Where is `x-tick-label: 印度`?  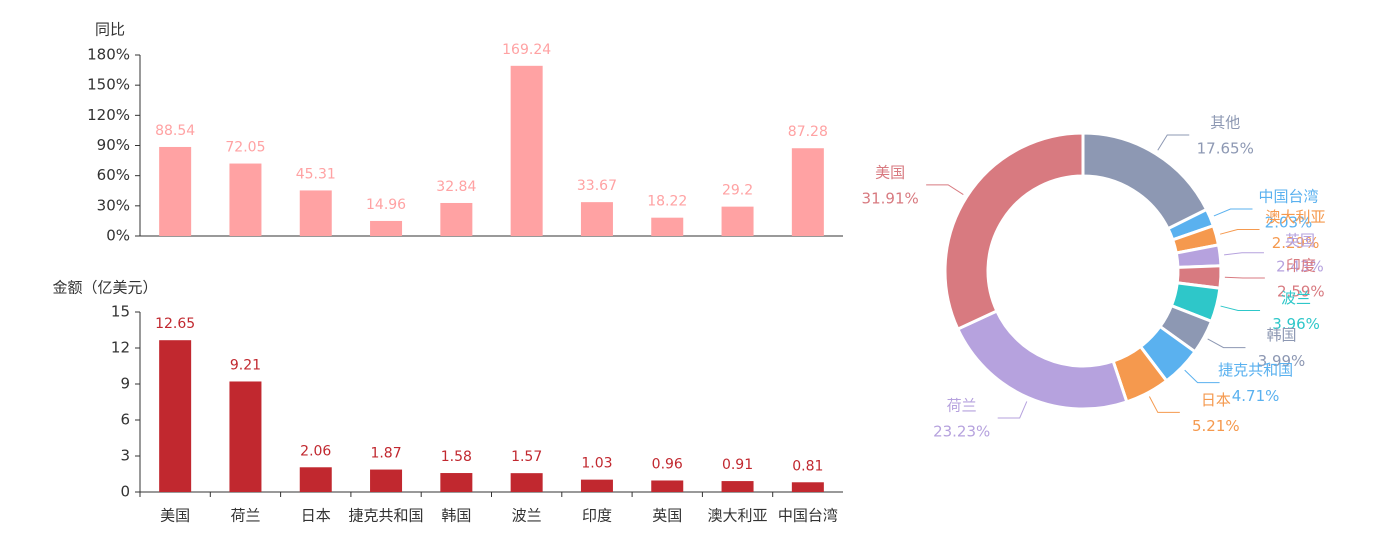 x-tick-label: 印度 is located at coordinates (597, 516).